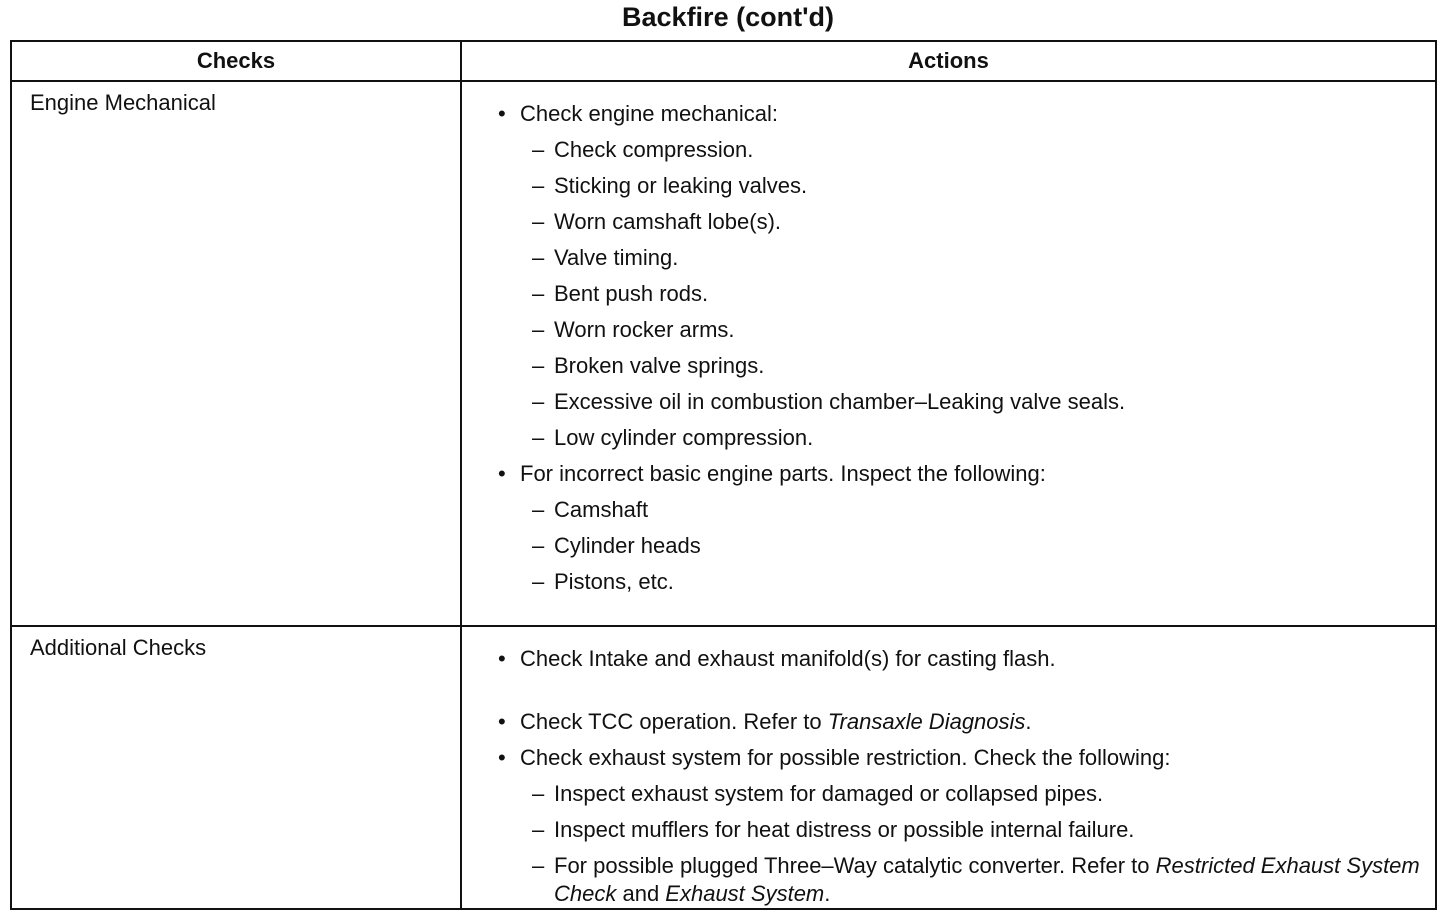  Describe the element at coordinates (948, 61) in the screenshot. I see `header-actions: Actions` at that location.